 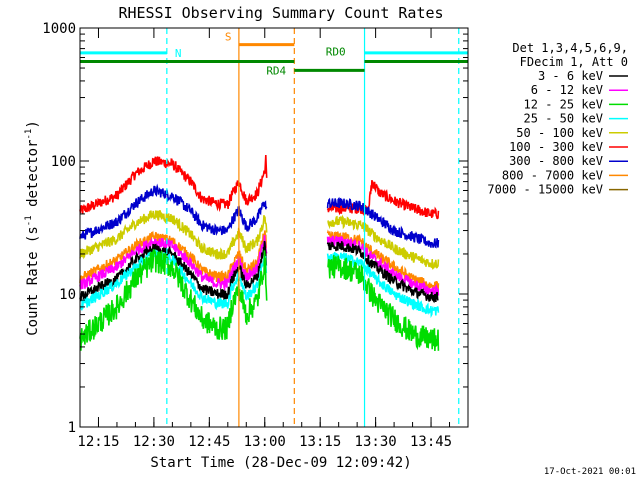 What do you see at coordinates (567, 90) in the screenshot?
I see `legend-entry-1: 6 - 12 keV` at bounding box center [567, 90].